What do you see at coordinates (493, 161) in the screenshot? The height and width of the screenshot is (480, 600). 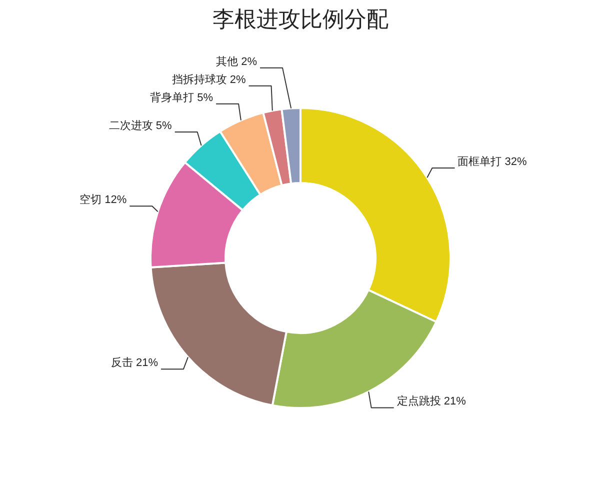 I see `slice-label: 面框单打 32%` at bounding box center [493, 161].